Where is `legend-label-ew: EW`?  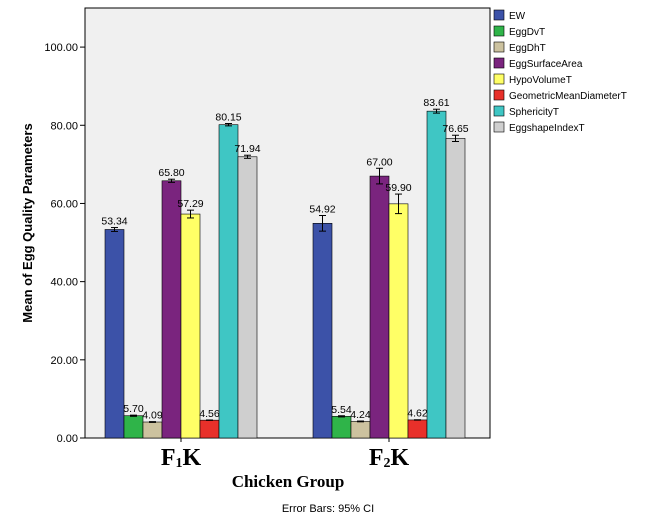
legend-label-ew: EW is located at coordinates (517, 16).